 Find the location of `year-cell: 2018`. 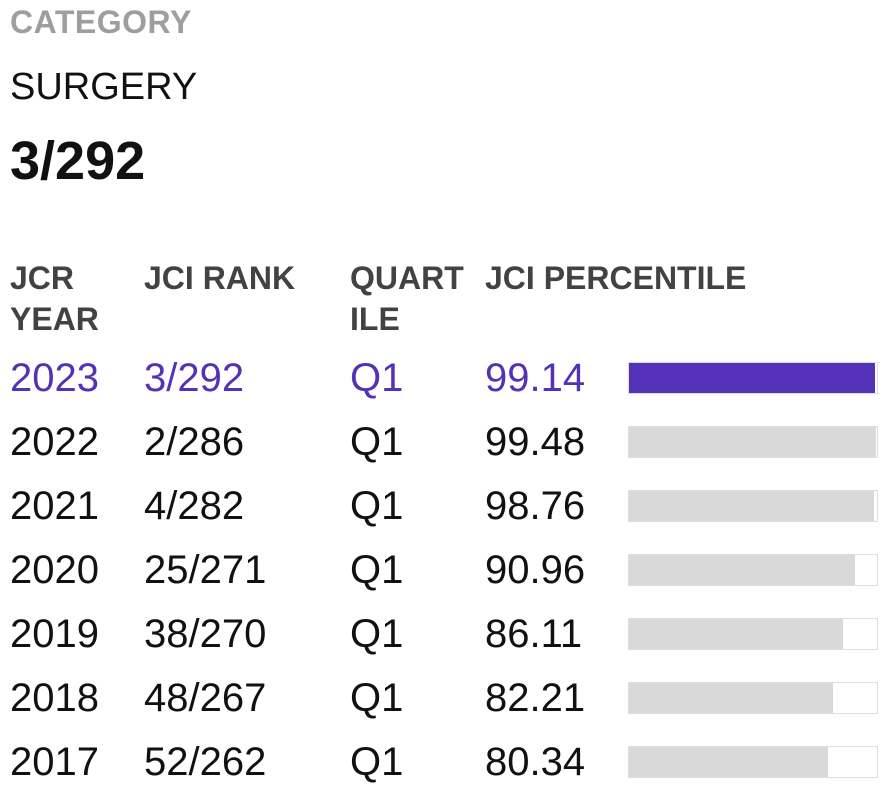

year-cell: 2018 is located at coordinates (54, 698).